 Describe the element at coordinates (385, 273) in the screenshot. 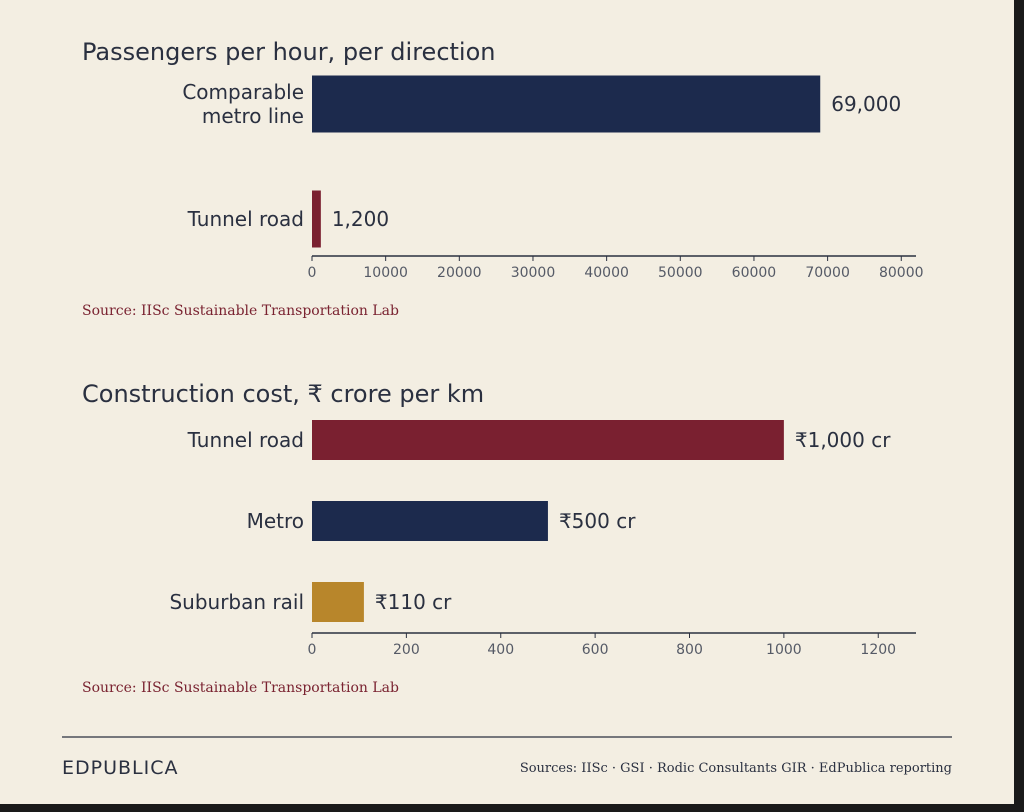

I see `tick-label: 10000` at that location.